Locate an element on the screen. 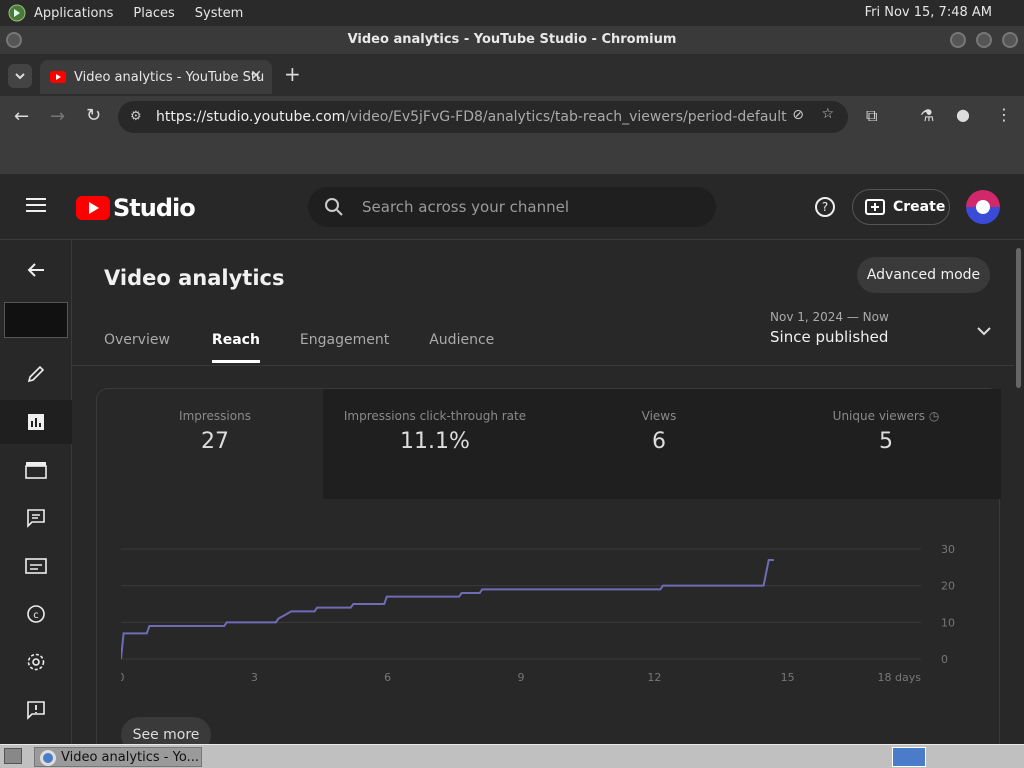 Image resolution: width=1024 pixels, height=768 pixels. more-menu-icon: ⋮ is located at coordinates (1004, 114).